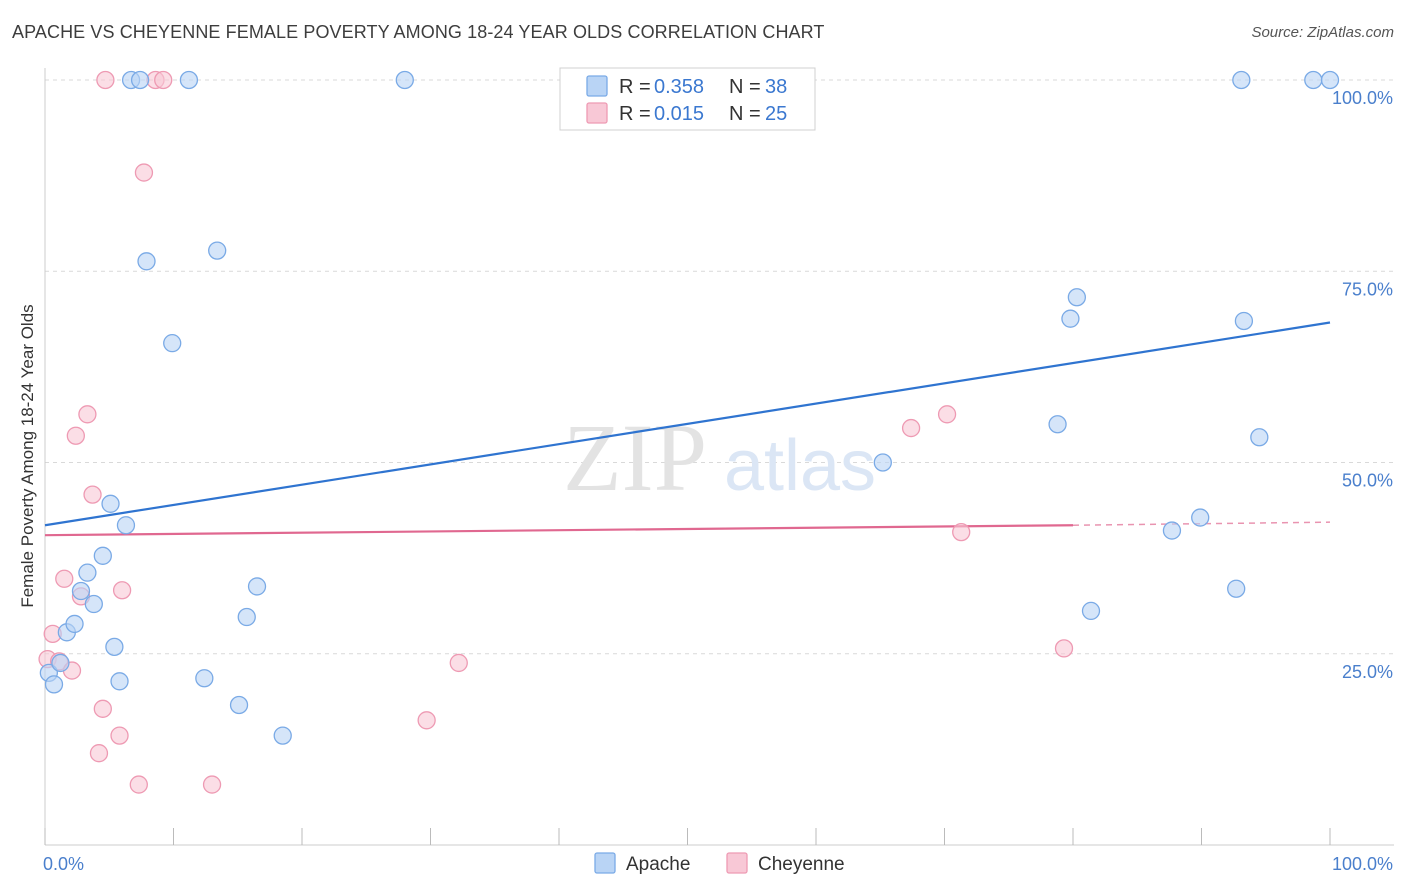  Describe the element at coordinates (687, 99) in the screenshot. I see `legend-box: R = 0.358 N = 38 R = 0.015 N = 25` at that location.